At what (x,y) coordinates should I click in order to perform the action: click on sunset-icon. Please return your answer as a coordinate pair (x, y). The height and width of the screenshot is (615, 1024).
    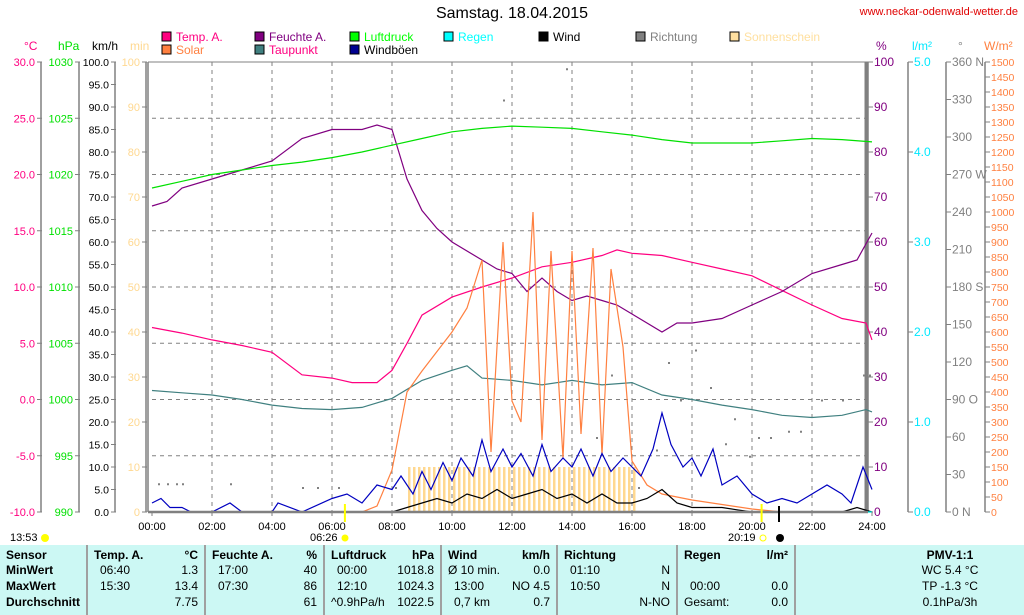
    Looking at the image, I should click on (763, 538).